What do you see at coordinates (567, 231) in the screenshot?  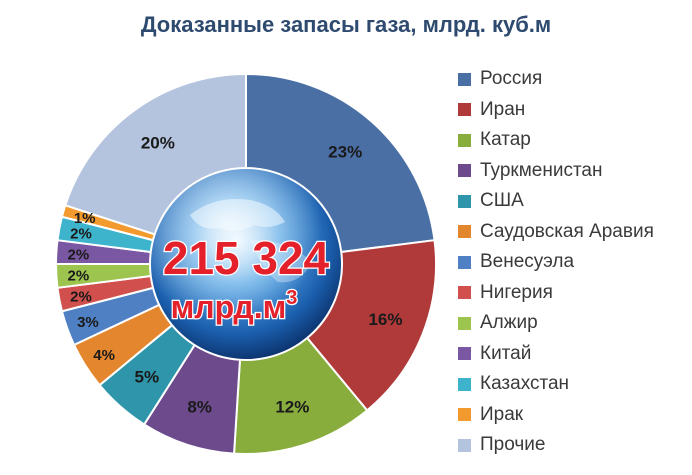 I see `legend-label: Саудовская Аравия` at bounding box center [567, 231].